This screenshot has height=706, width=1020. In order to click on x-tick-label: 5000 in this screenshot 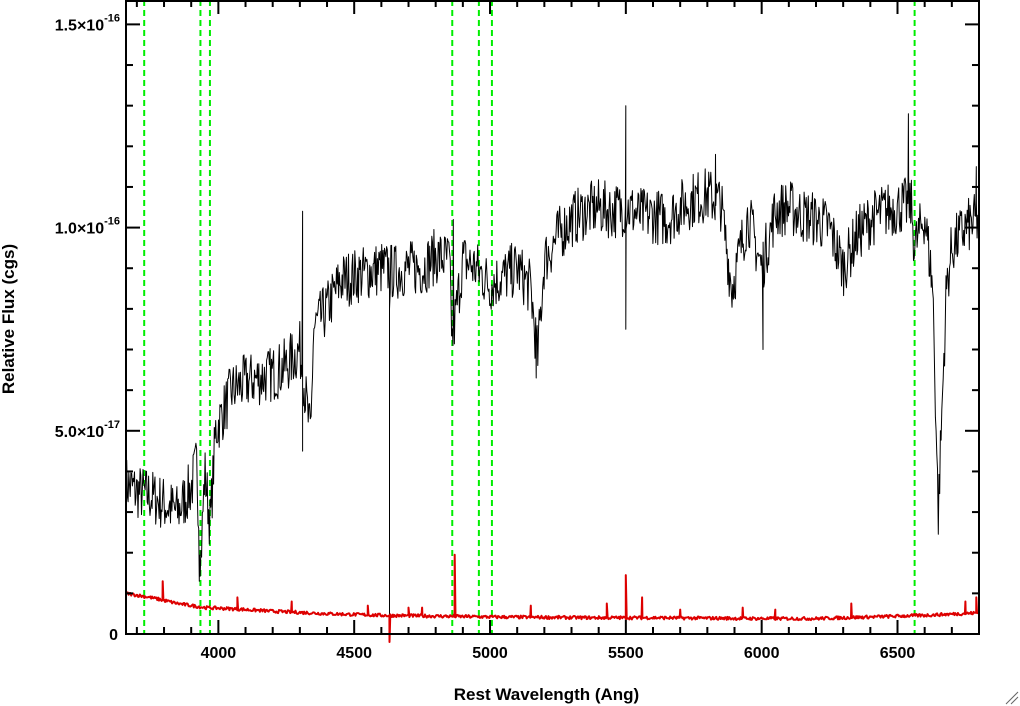, I will do `click(490, 653)`.